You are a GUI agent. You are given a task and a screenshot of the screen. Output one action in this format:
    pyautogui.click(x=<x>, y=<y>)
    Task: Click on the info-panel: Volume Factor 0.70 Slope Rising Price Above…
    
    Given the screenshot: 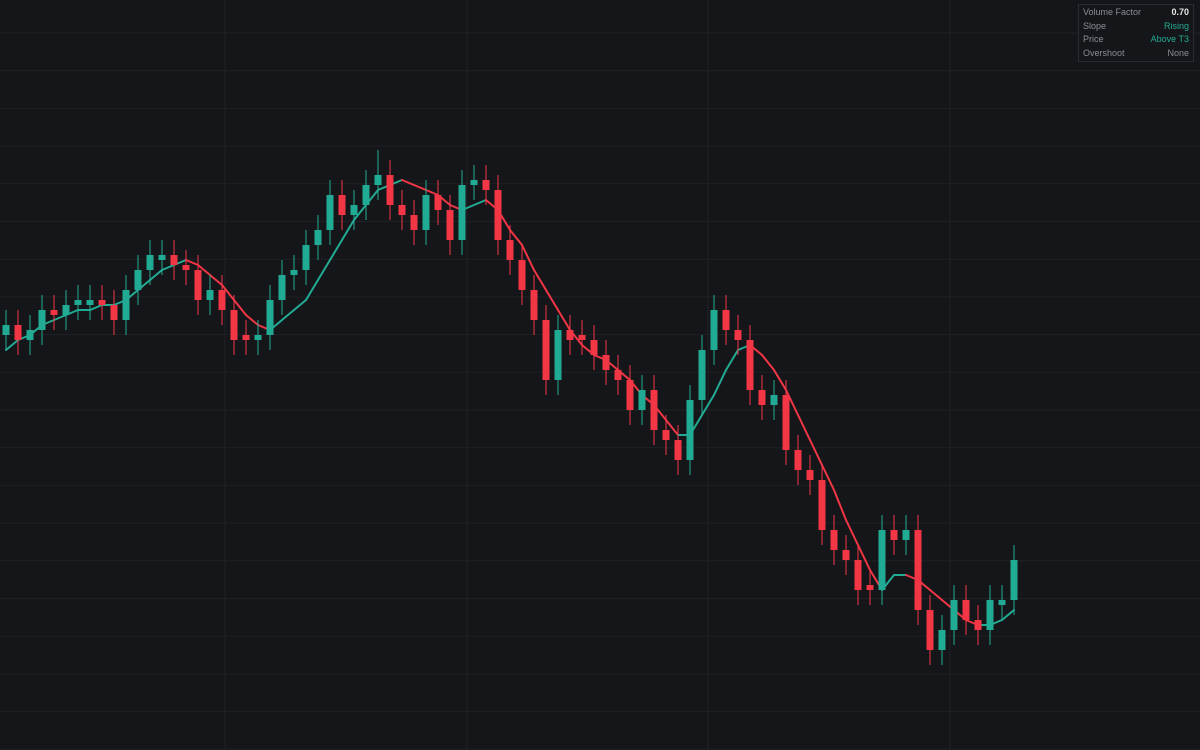 What is the action you would take?
    pyautogui.click(x=1136, y=33)
    